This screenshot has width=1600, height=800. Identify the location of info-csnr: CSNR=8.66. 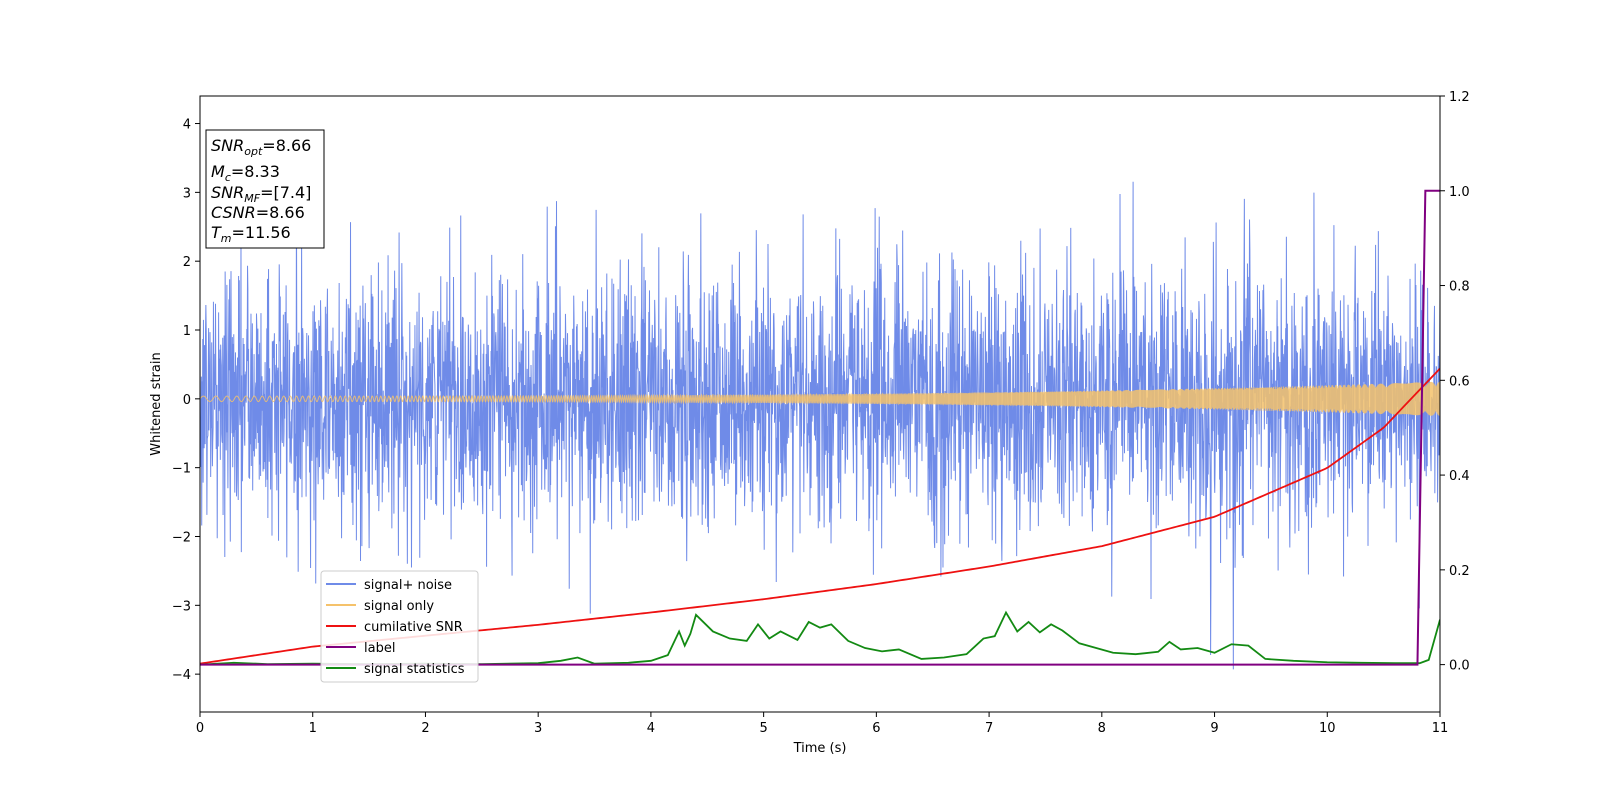
(258, 212).